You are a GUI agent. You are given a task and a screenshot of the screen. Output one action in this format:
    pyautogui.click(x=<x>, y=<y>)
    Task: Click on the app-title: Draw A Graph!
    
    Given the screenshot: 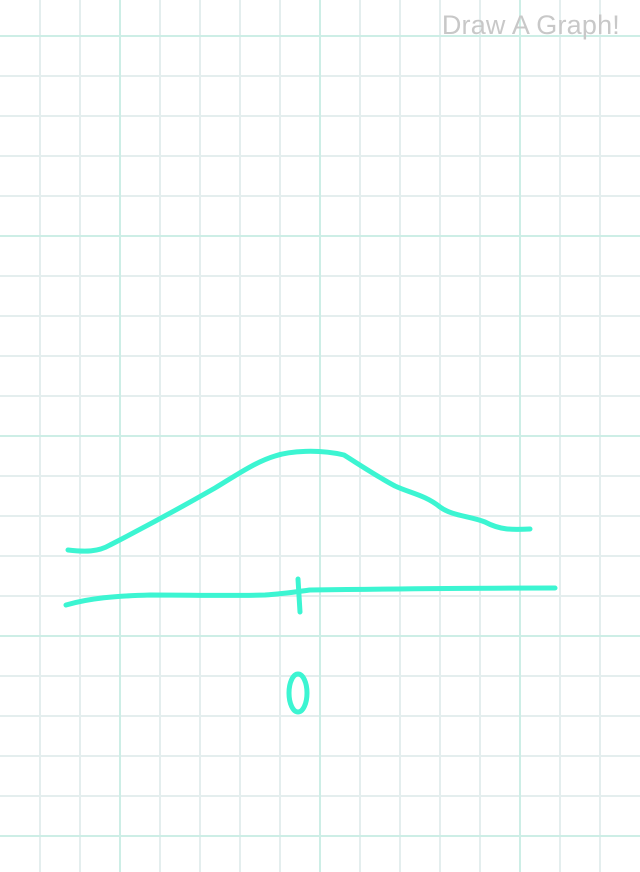 What is the action you would take?
    pyautogui.click(x=530, y=25)
    